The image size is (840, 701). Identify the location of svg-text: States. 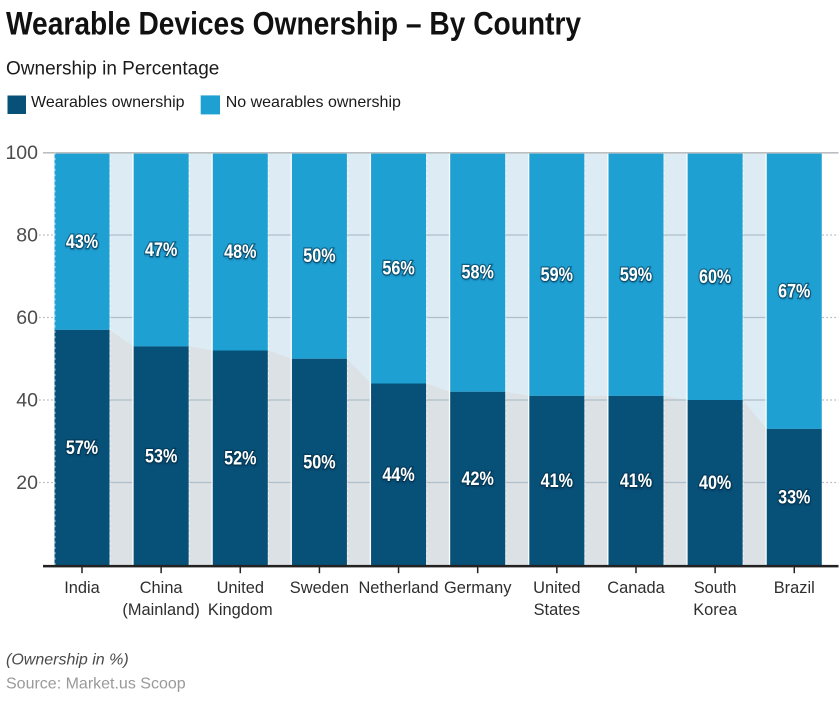
(557, 610).